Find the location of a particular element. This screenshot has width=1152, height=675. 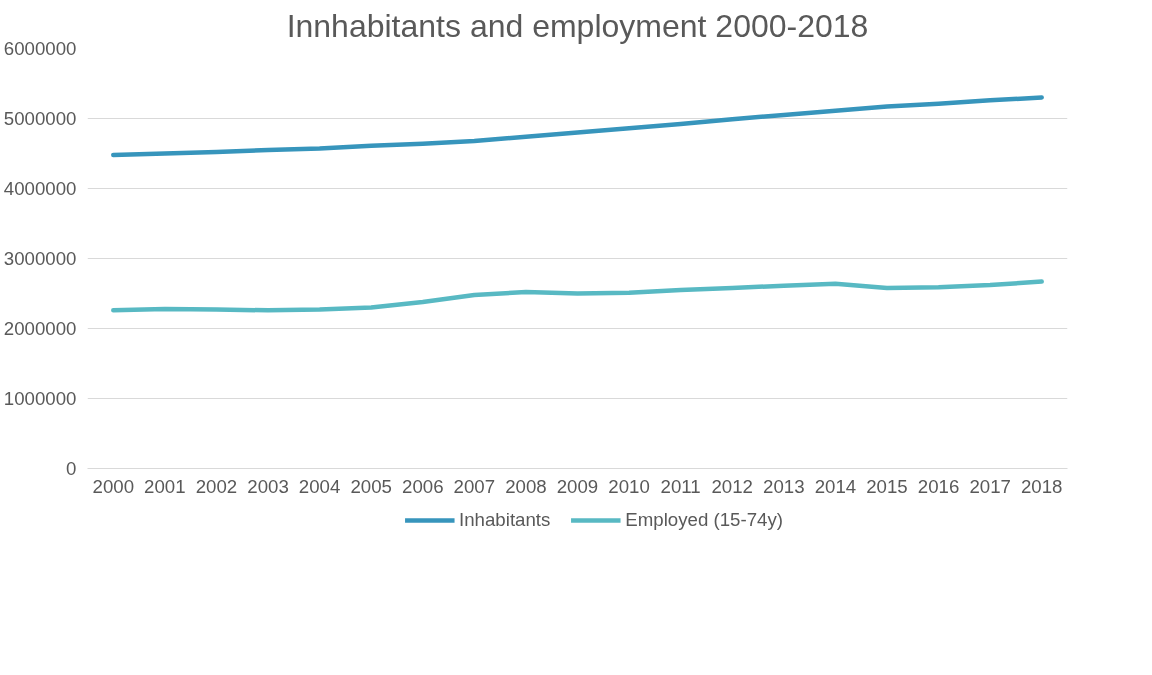

y-tick-label: 4000000 is located at coordinates (40, 188).